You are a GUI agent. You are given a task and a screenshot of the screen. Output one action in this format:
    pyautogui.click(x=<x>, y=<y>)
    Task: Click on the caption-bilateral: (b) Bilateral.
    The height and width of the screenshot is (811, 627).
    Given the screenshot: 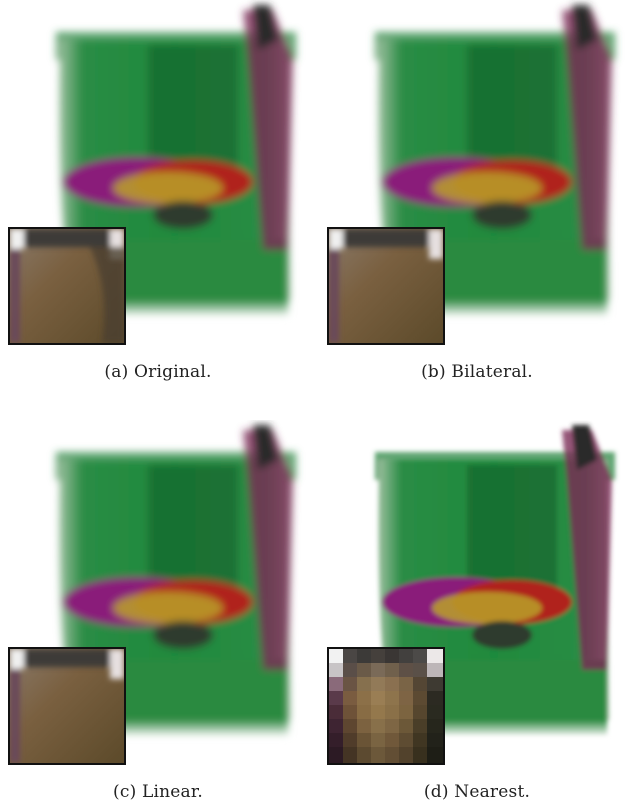 What is the action you would take?
    pyautogui.click(x=477, y=372)
    